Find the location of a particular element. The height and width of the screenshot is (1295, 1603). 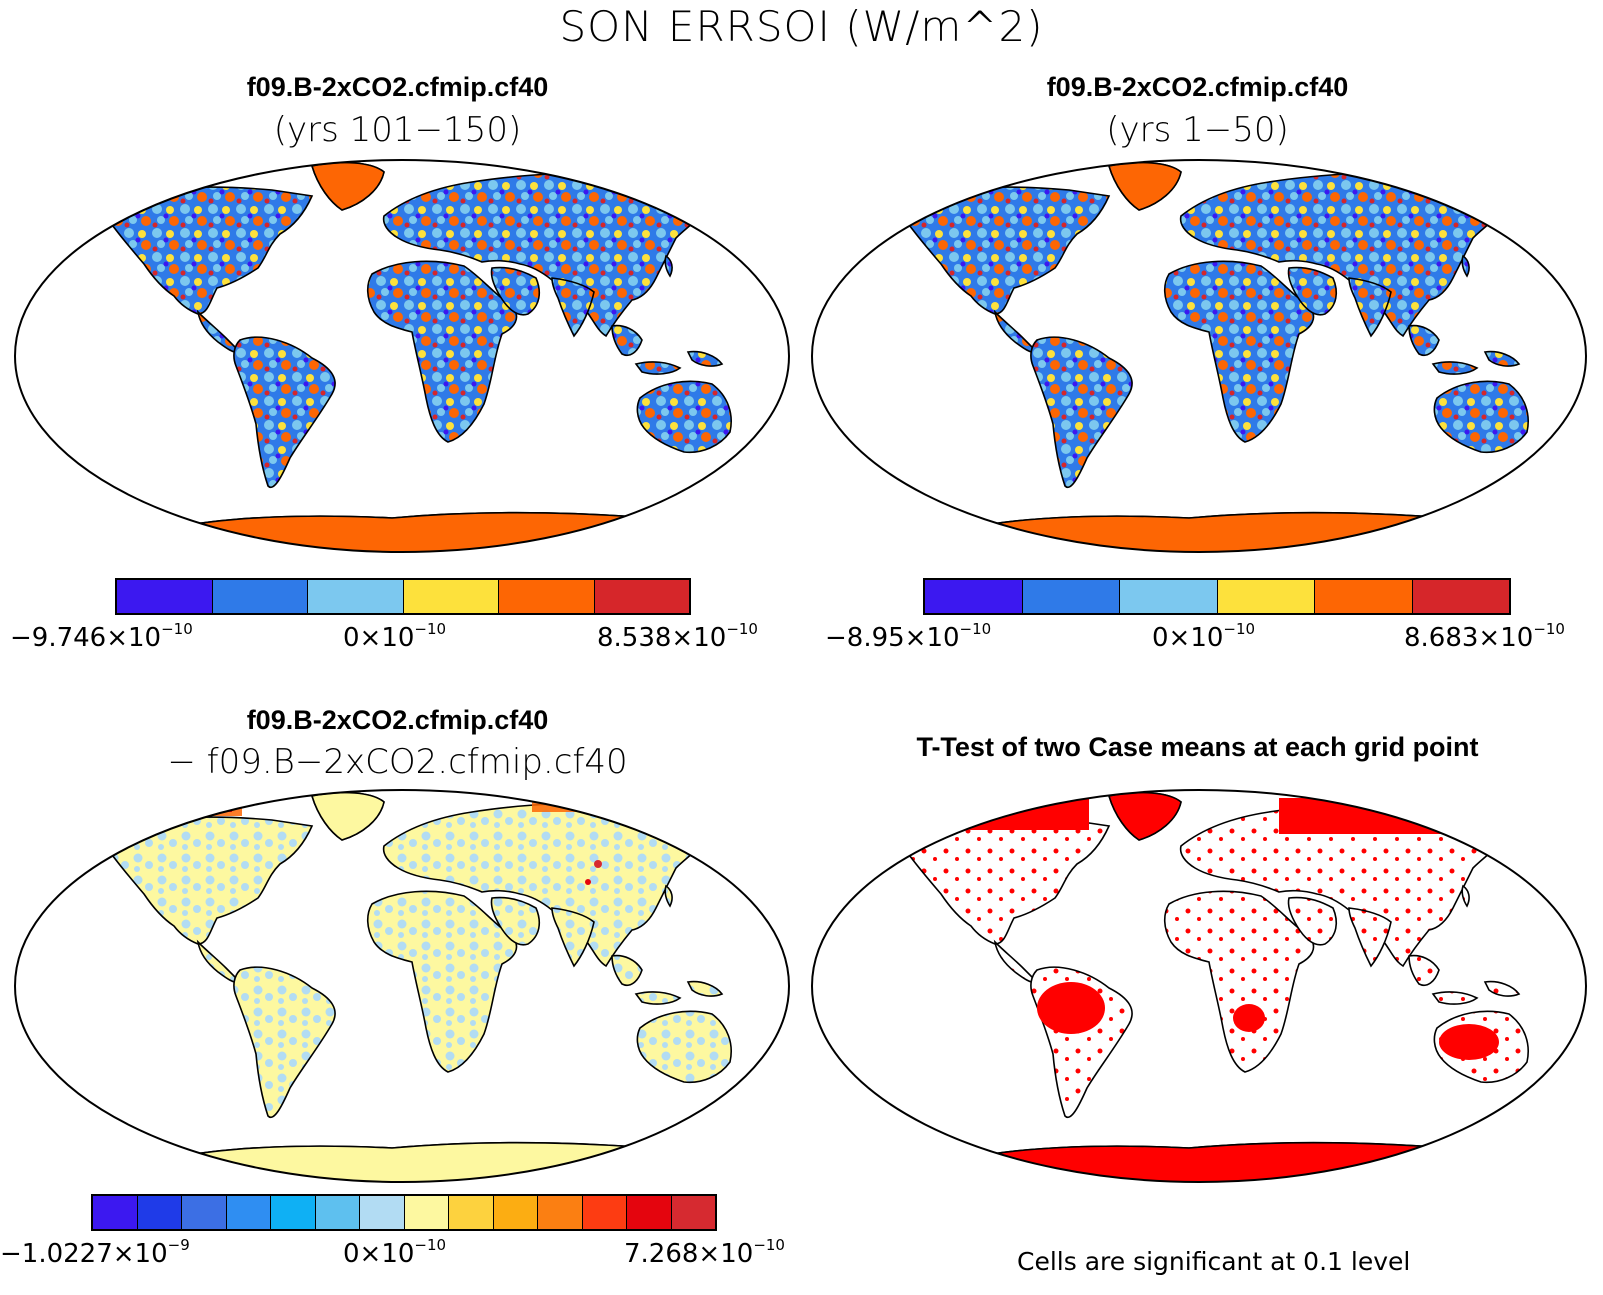

colorbar-max-label: 8.538×10⁻¹⁰ is located at coordinates (677, 636).